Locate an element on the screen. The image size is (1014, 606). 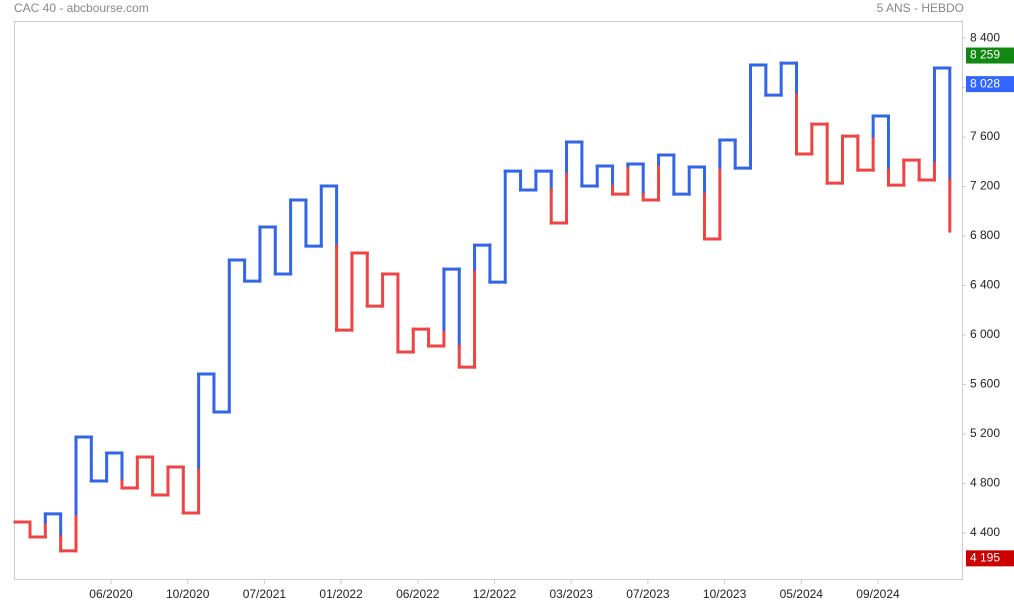
x-tick-label: 06/2020 is located at coordinates (111, 594).